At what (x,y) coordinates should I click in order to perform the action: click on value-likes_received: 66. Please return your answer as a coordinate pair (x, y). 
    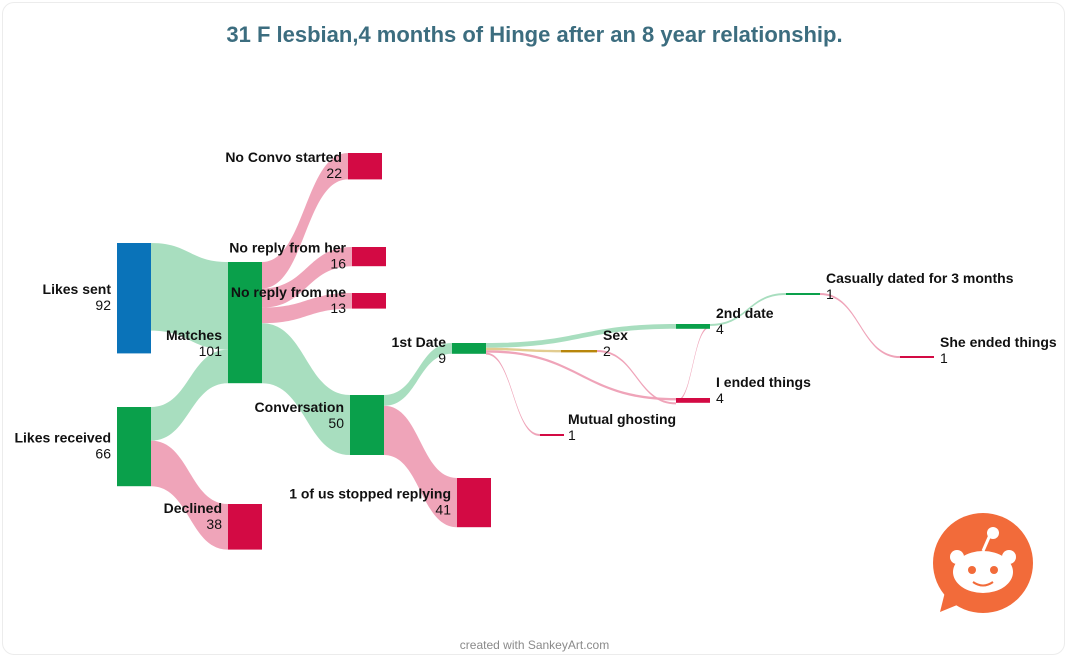
    Looking at the image, I should click on (103, 454).